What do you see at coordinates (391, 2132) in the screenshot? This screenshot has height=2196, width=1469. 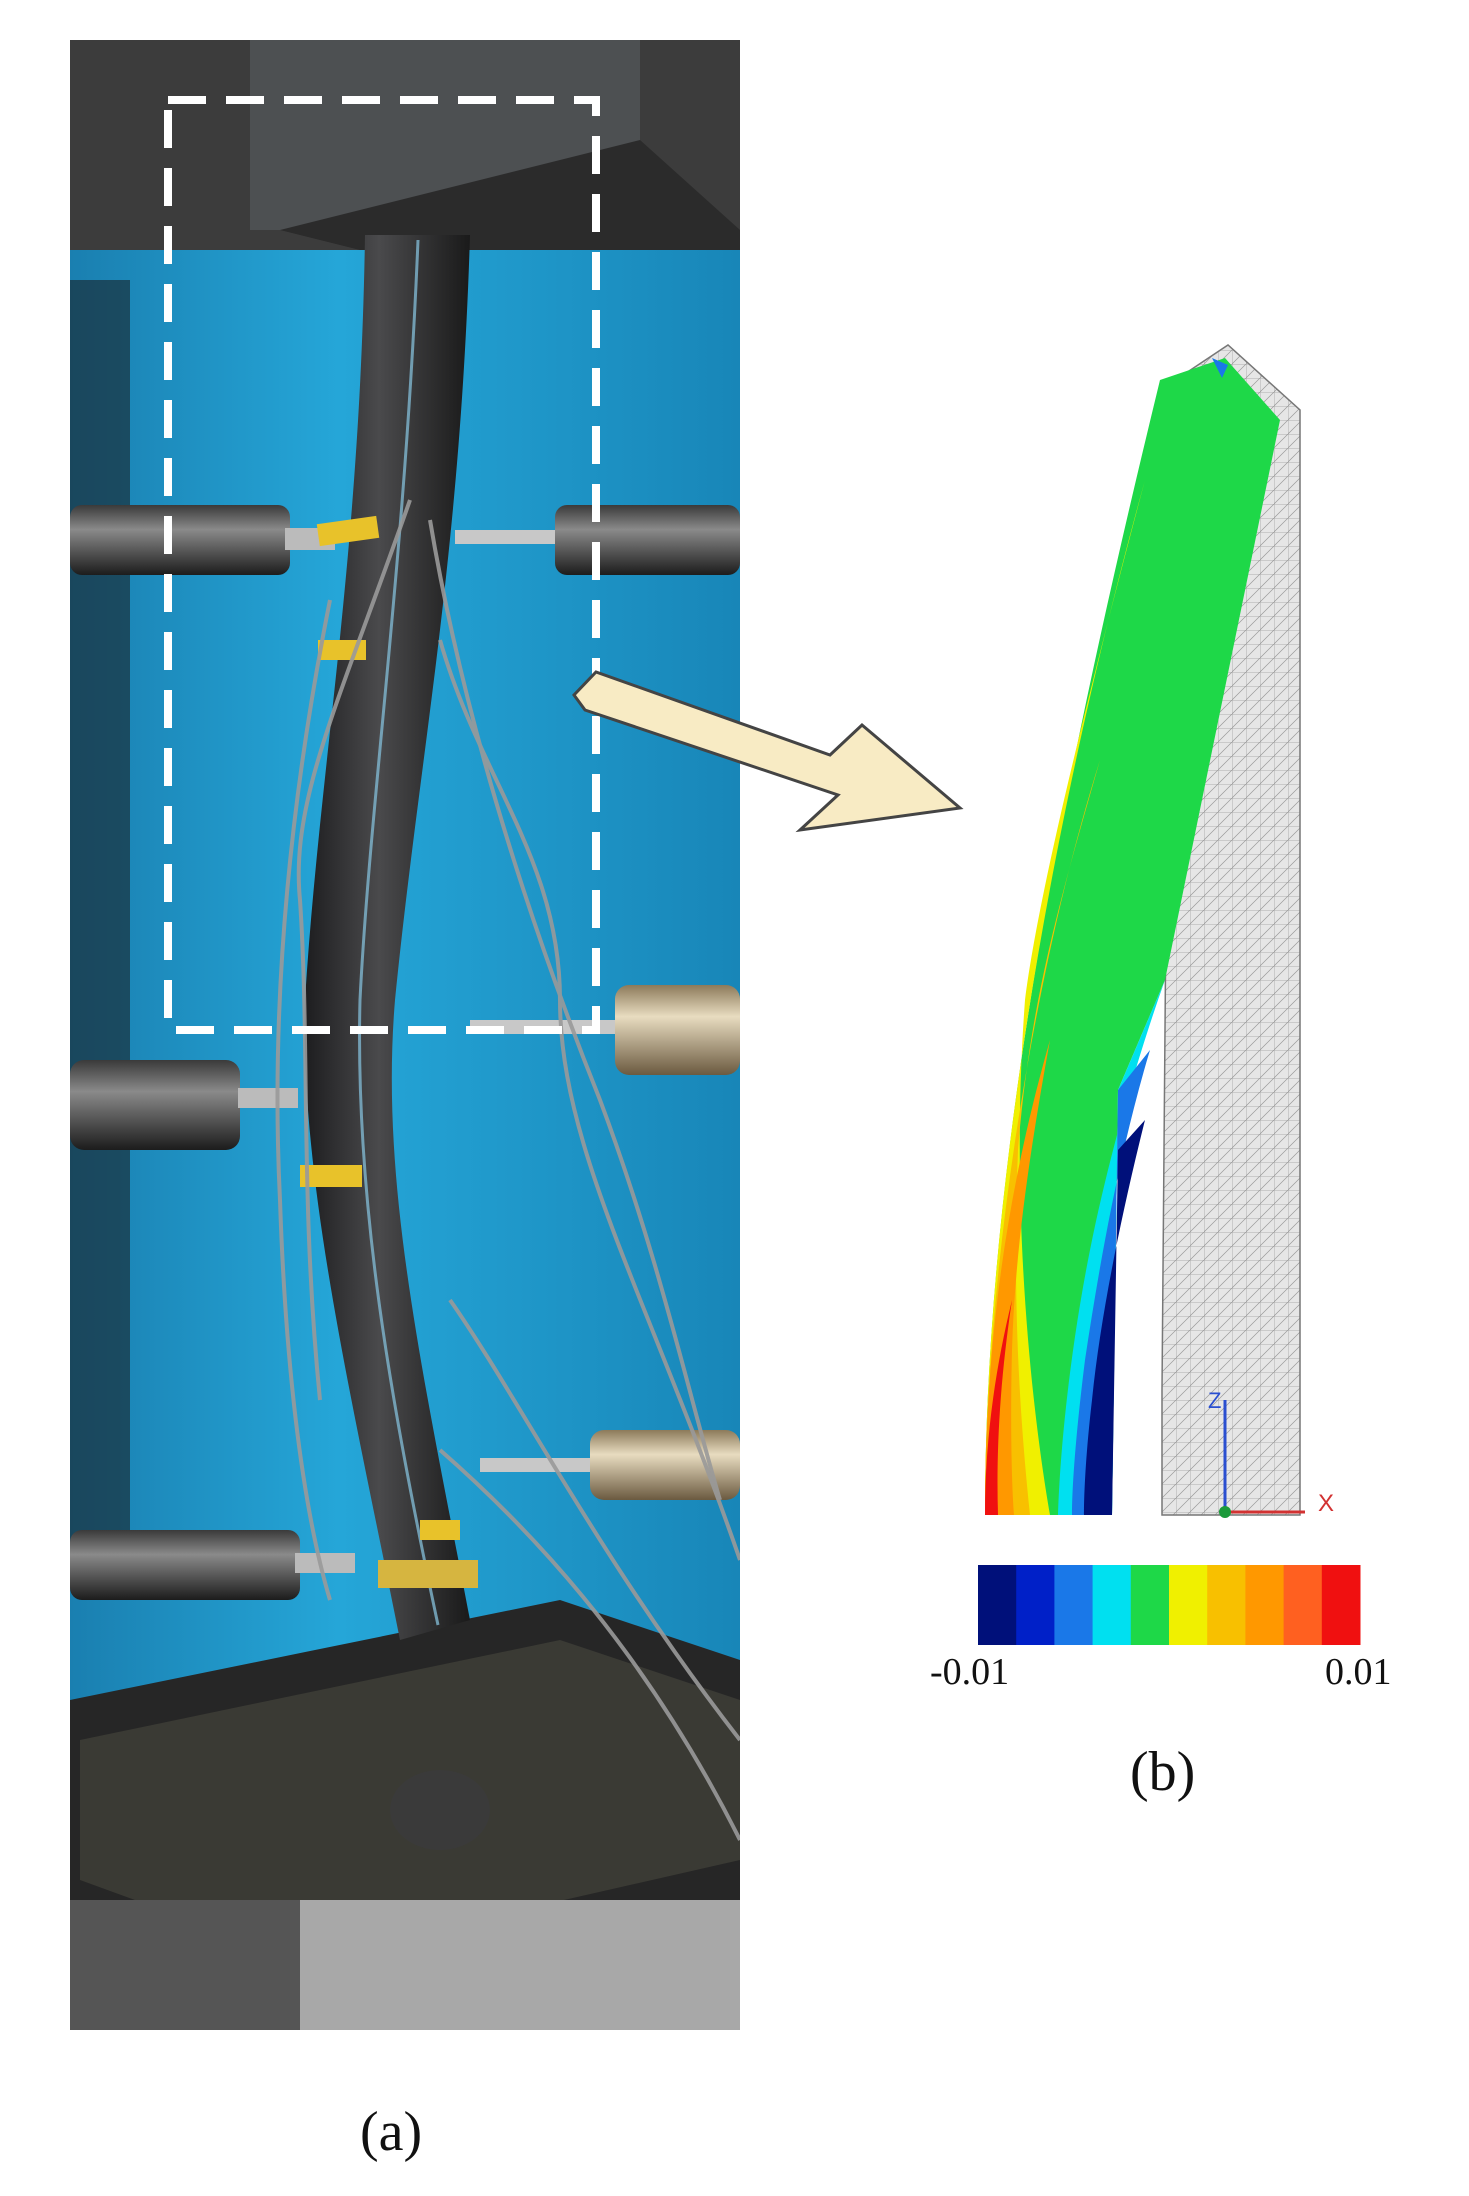 I see `panel-a-label: (a)` at bounding box center [391, 2132].